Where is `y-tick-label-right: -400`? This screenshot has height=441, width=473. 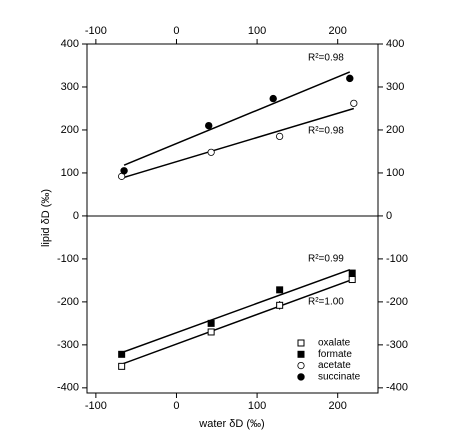 y-tick-label-right: -400 is located at coordinates (397, 388).